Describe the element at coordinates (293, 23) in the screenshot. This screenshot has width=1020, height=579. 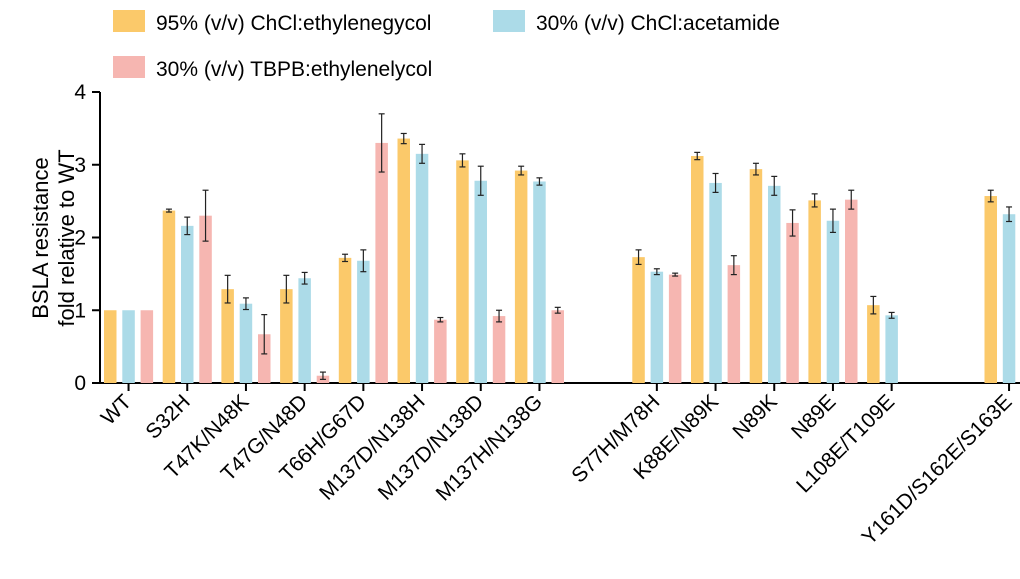
I see `legend-label-series-0: 95% (v/v) ChCl:ethylenegycol` at that location.